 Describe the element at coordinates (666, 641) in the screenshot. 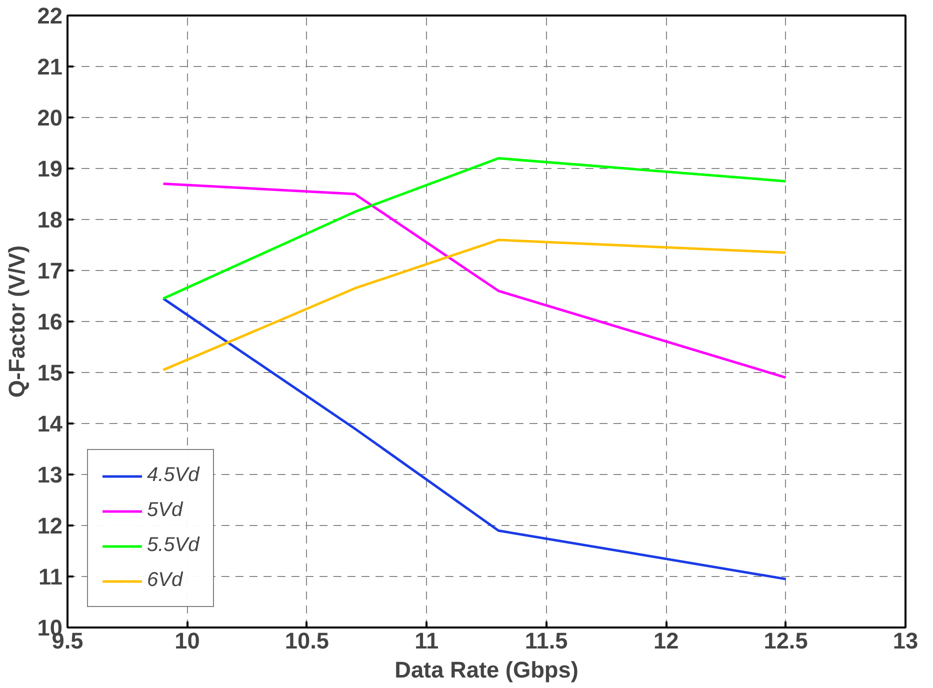

I see `x-tick-label: 12` at that location.